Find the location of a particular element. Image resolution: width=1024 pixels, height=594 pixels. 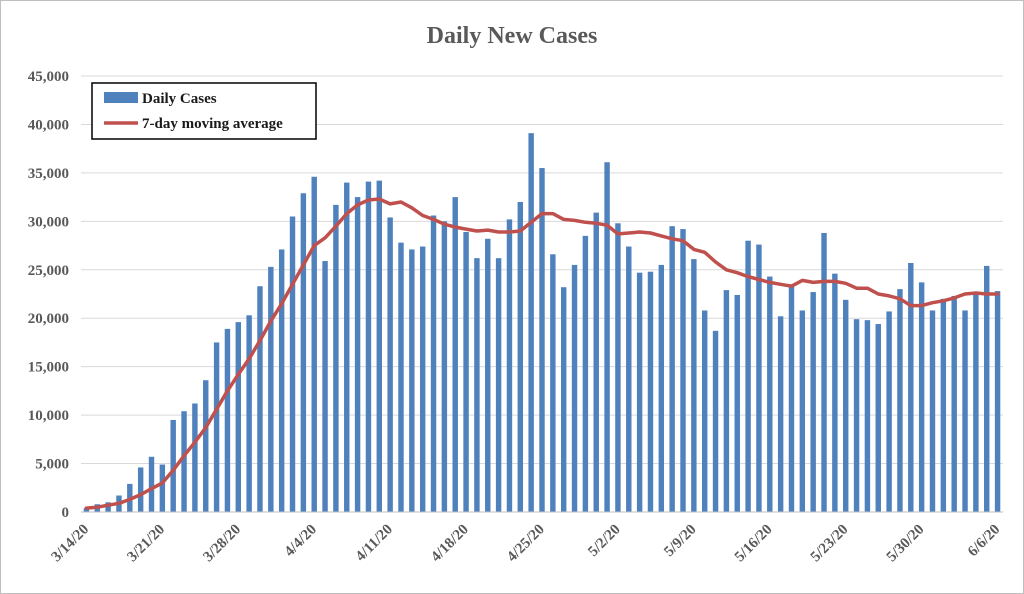

y-tick-label: 5,000 is located at coordinates (52, 465).